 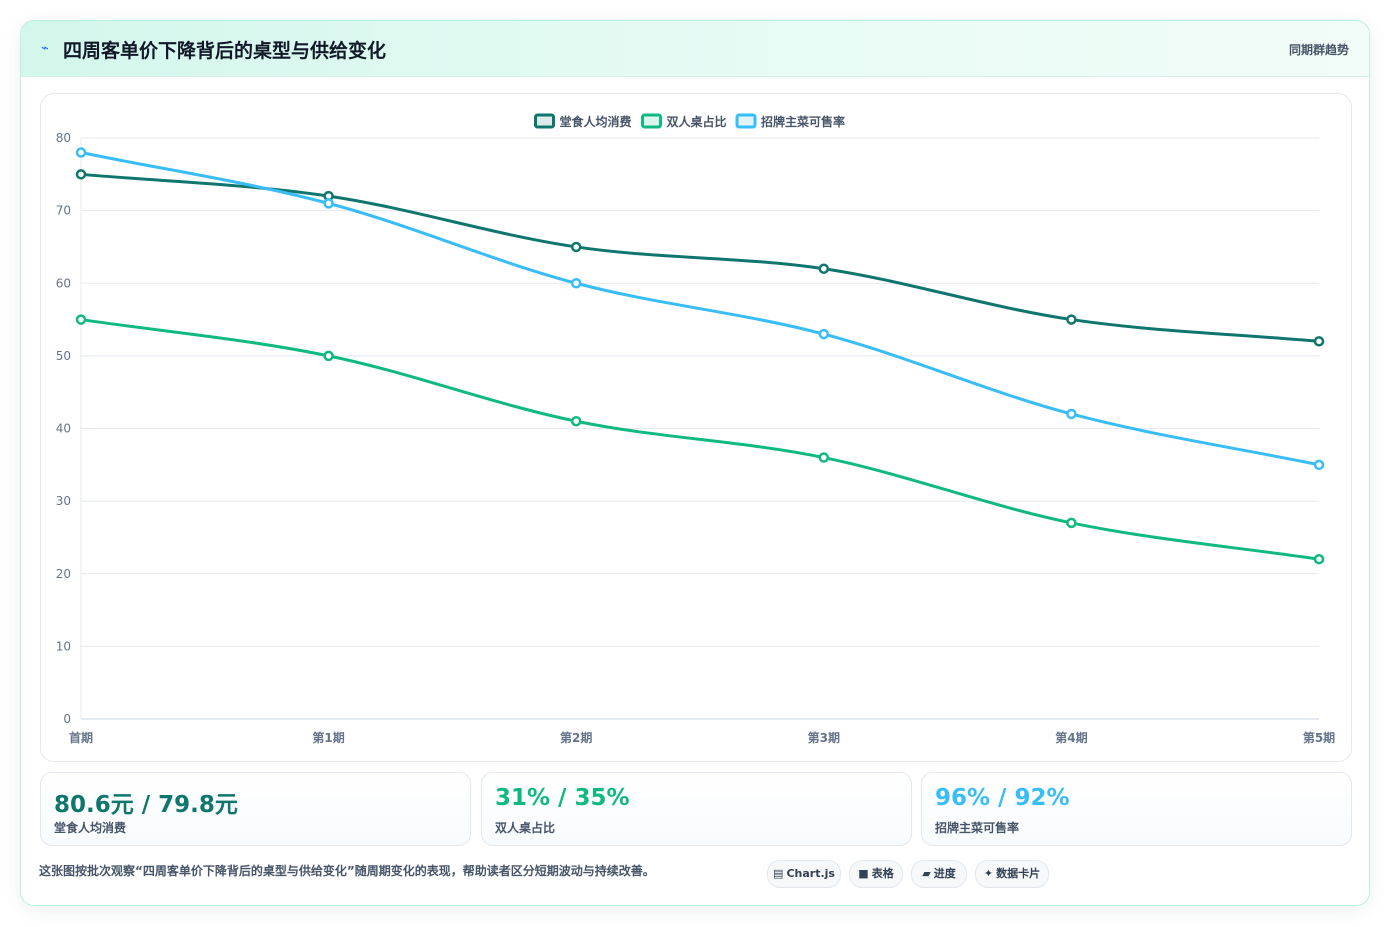 What do you see at coordinates (255, 809) in the screenshot?
I see `kpi-card-dine-in-spend: 80.6元 / 79.8元 堂食人均消费` at bounding box center [255, 809].